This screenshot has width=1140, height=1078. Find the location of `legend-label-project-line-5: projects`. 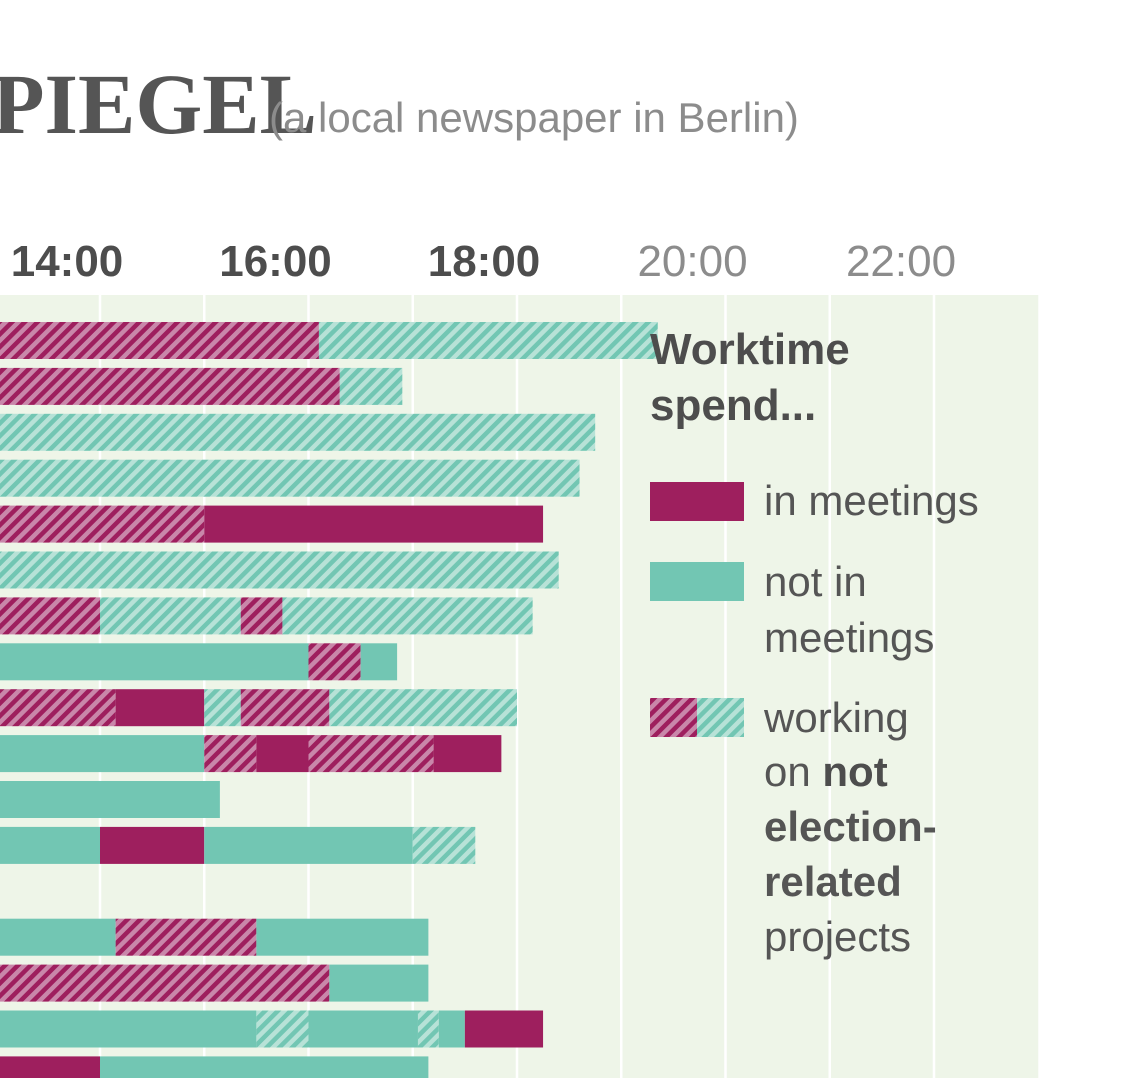

legend-label-project-line-5: projects is located at coordinates (837, 936).